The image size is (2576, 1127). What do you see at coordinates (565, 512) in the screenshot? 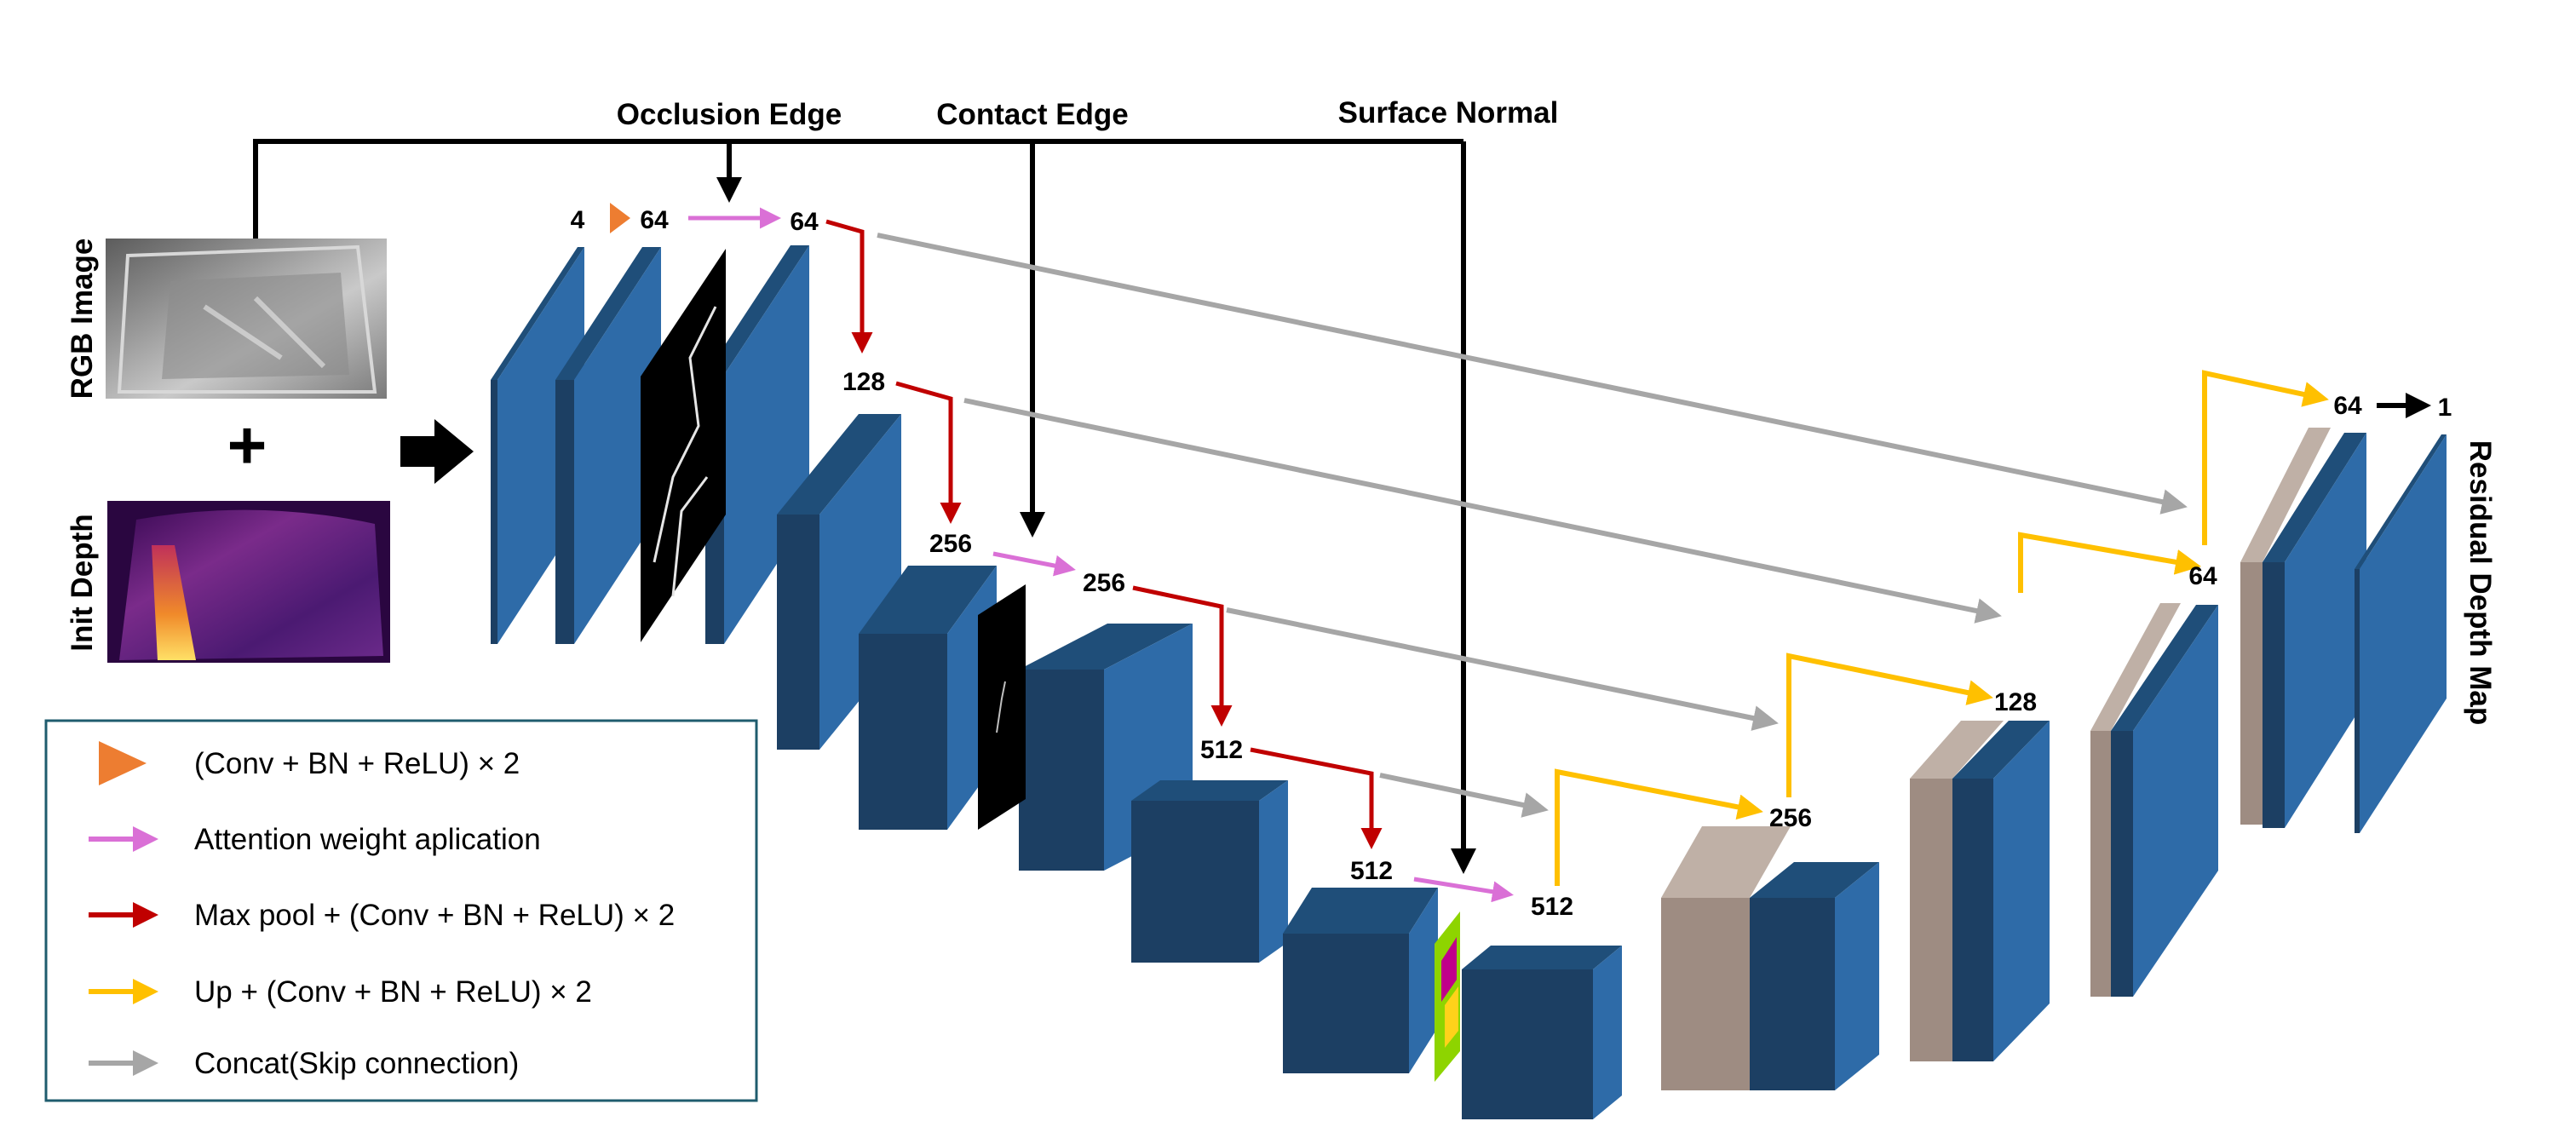
I see `enc1-slab-b-front` at bounding box center [565, 512].